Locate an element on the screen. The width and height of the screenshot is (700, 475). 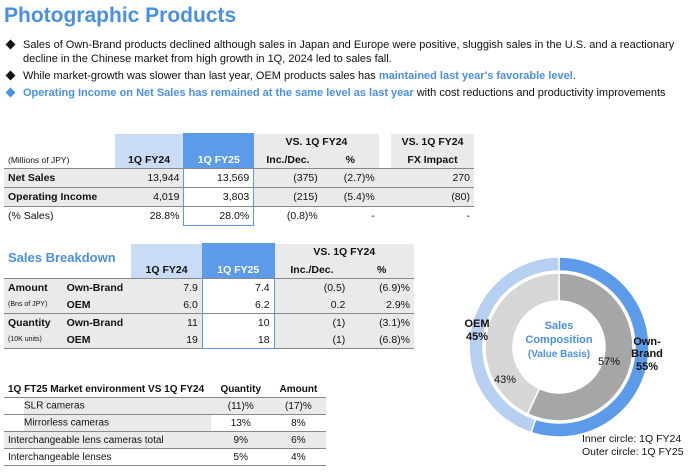
cell: (17)% is located at coordinates (298, 406).